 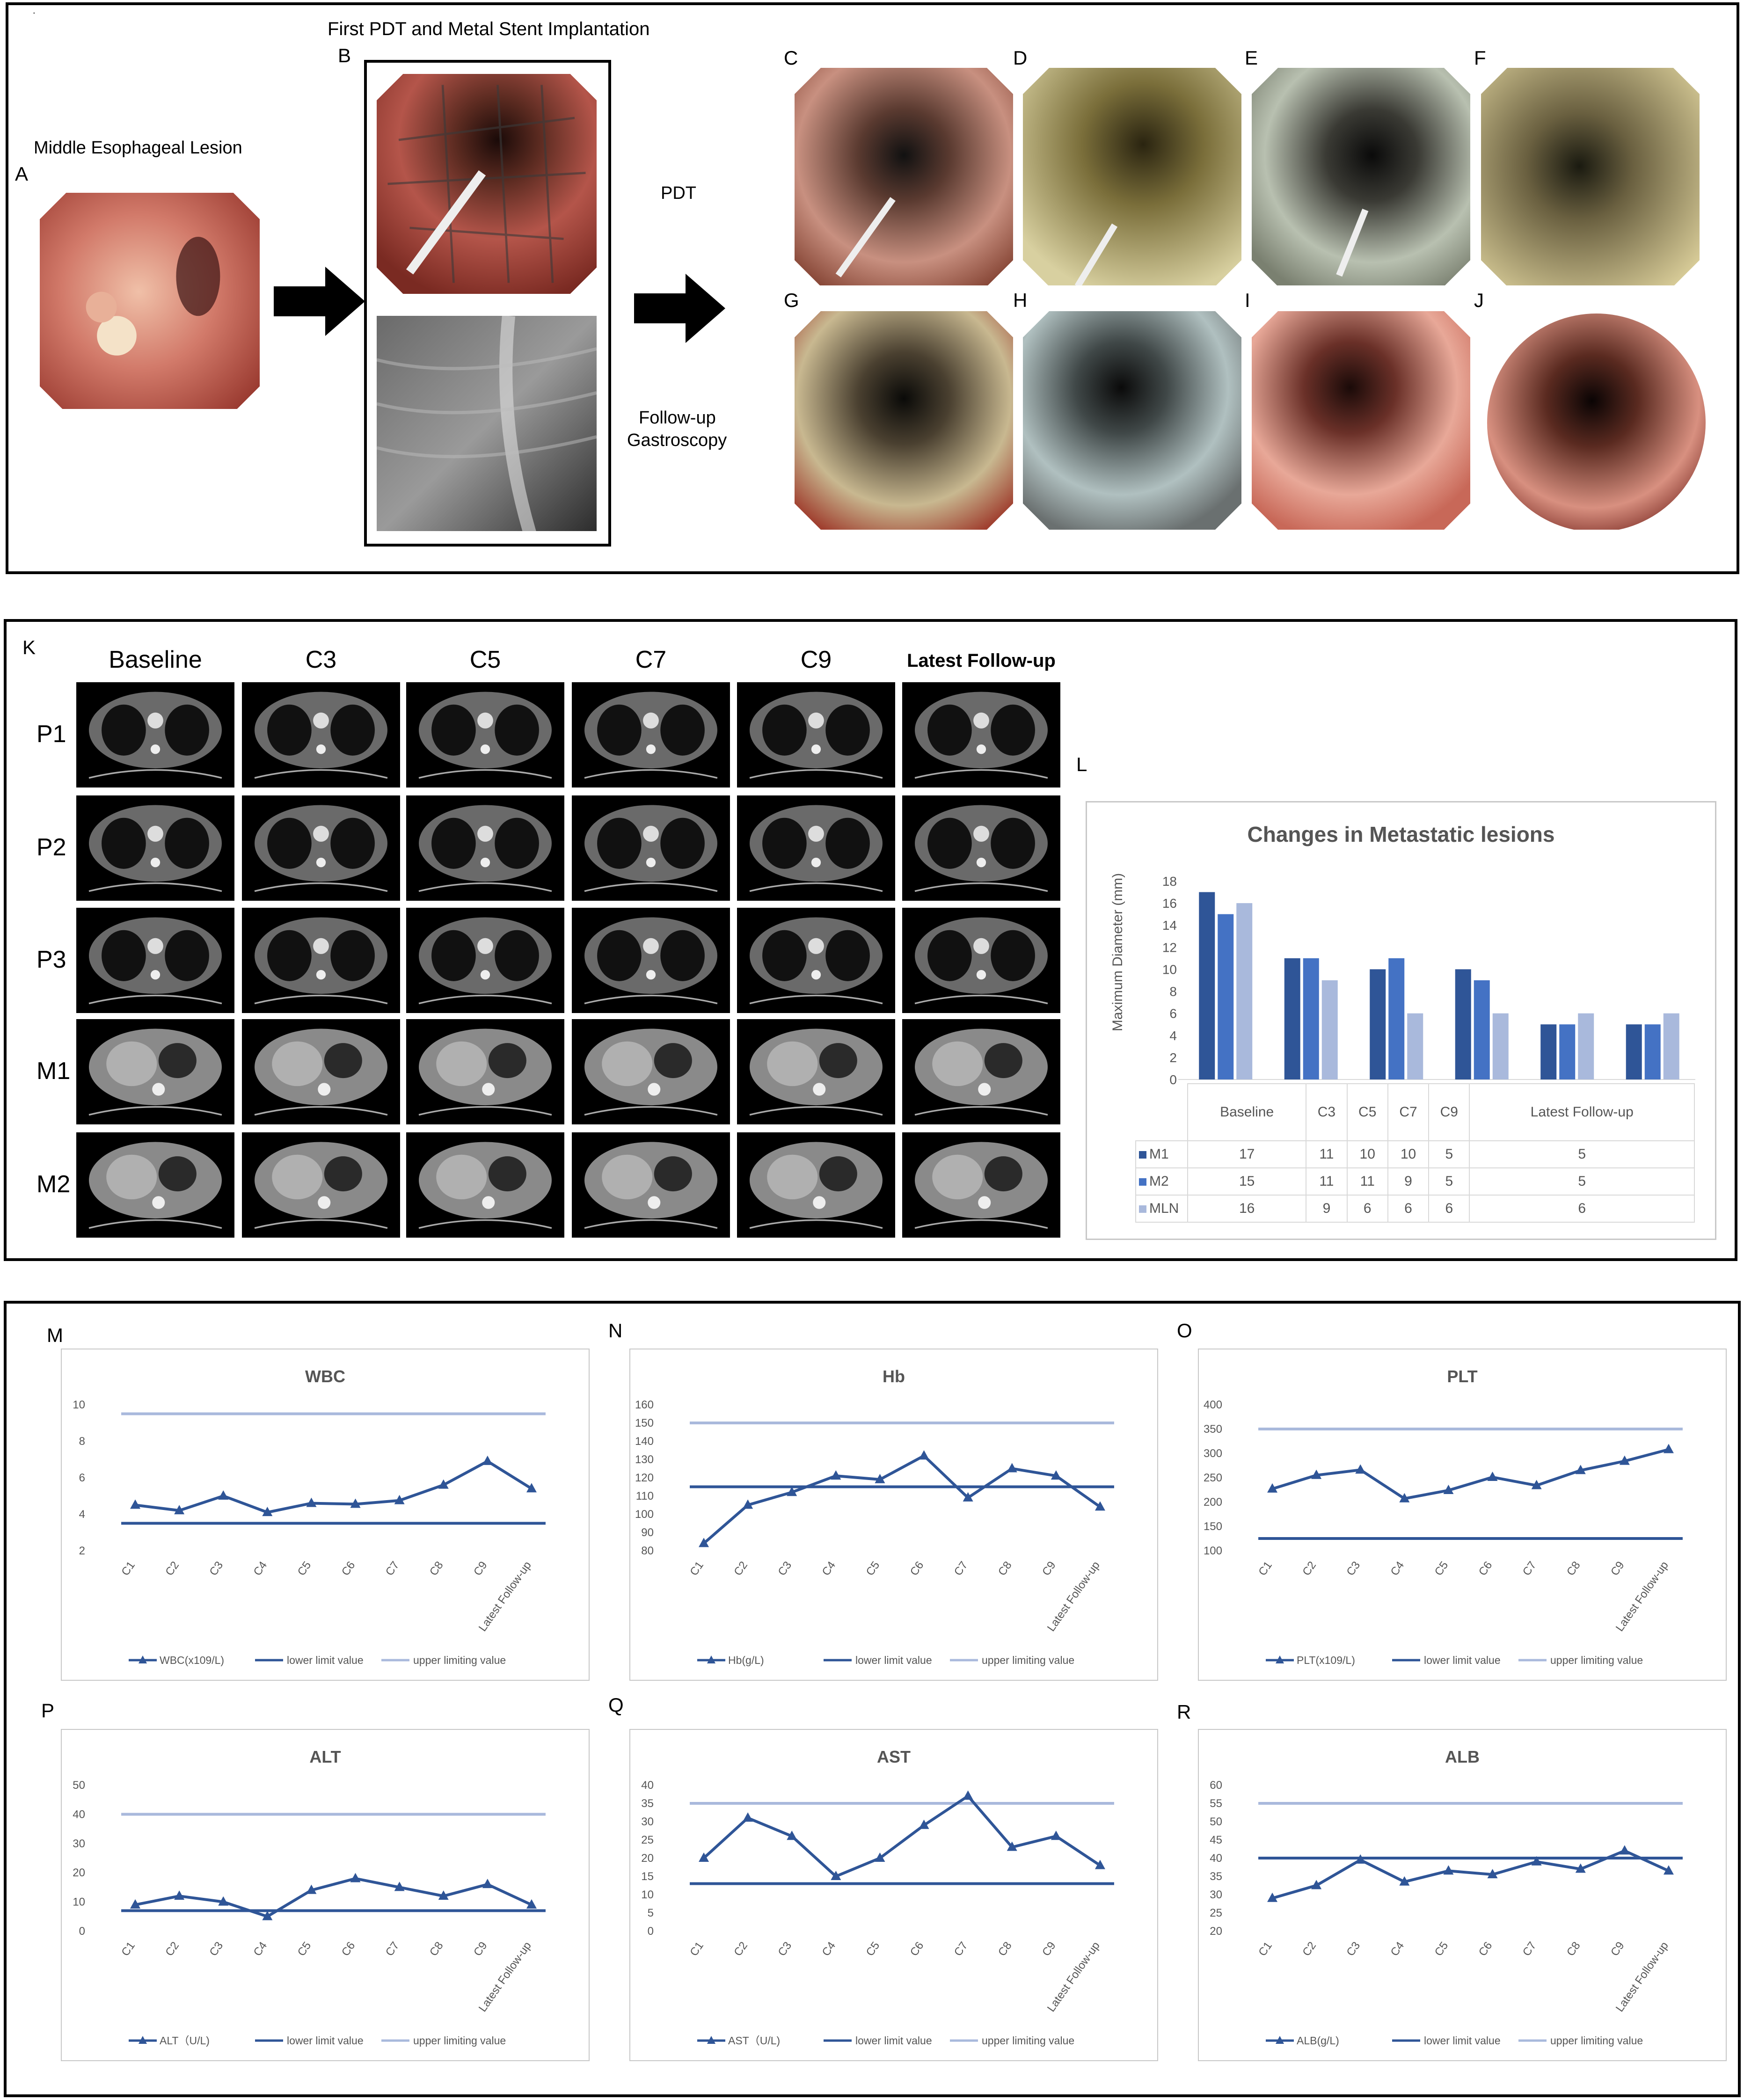 I want to click on panel-letter-h: H, so click(x=1021, y=300).